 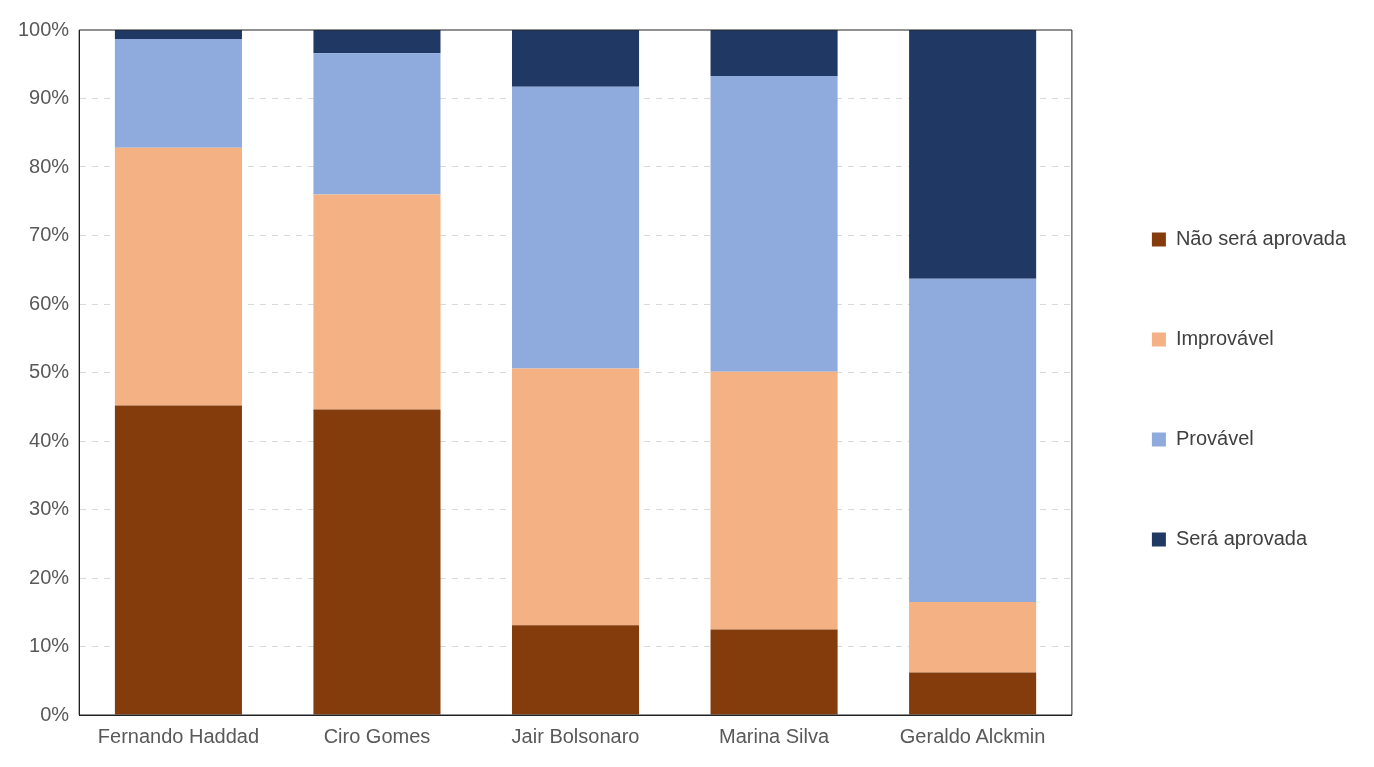 What do you see at coordinates (972, 735) in the screenshot?
I see `x-tick-label: Geraldo Alckmin` at bounding box center [972, 735].